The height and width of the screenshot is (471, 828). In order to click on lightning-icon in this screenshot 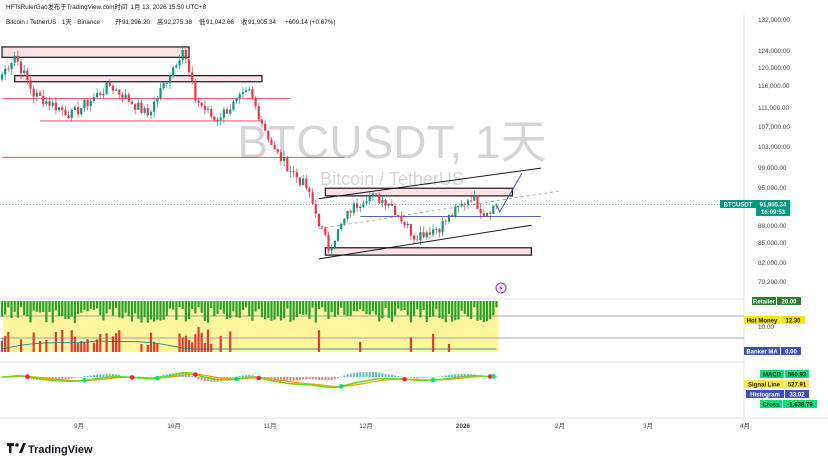, I will do `click(501, 288)`.